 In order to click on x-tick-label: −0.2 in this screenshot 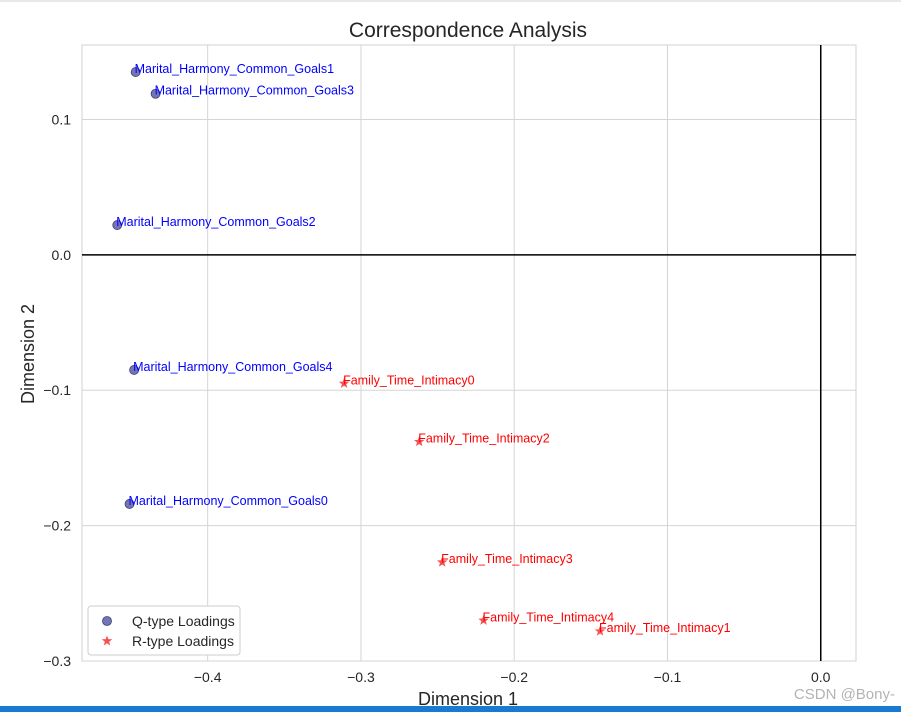, I will do `click(514, 677)`.